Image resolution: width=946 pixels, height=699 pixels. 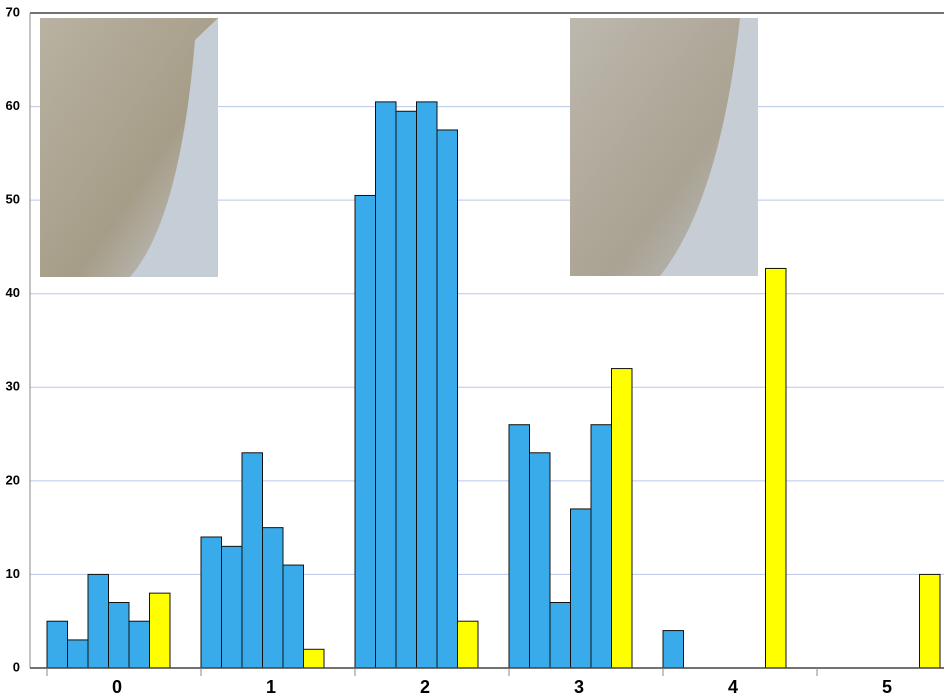 I want to click on y-tick-label: 60, so click(x=13, y=105).